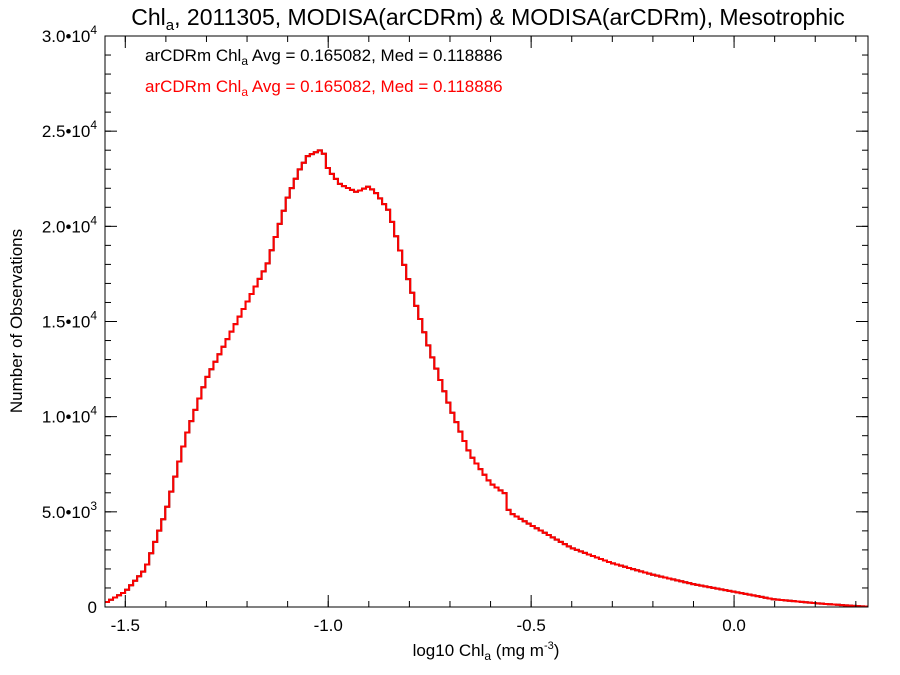 The image size is (900, 675). Describe the element at coordinates (530, 625) in the screenshot. I see `x-tick-label: -0.5` at that location.